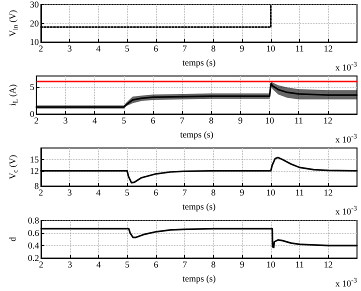  Describe the element at coordinates (35, 159) in the screenshot. I see `y-tick-label: 15` at that location.